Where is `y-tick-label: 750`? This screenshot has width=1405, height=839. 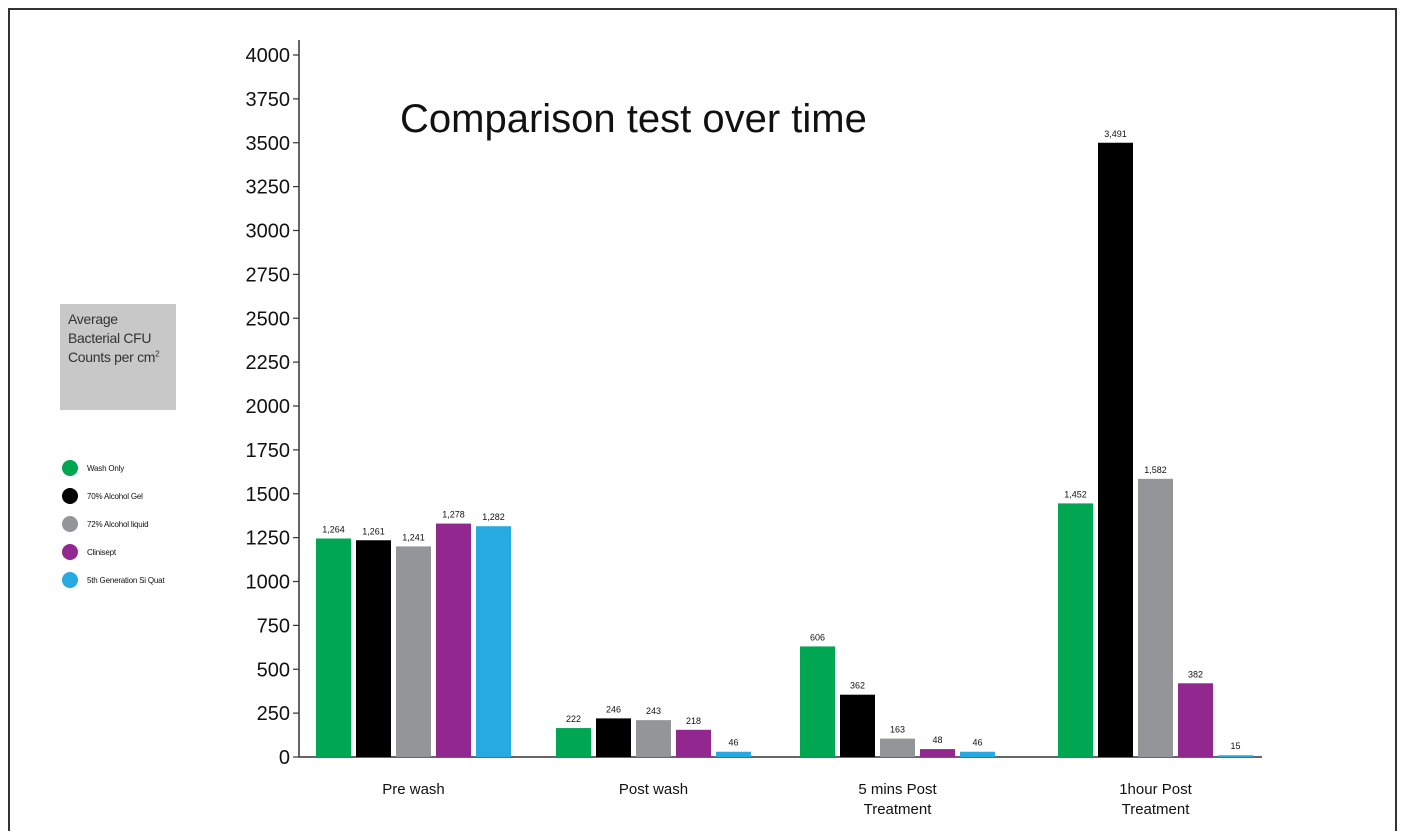 y-tick-label: 750 is located at coordinates (273, 626).